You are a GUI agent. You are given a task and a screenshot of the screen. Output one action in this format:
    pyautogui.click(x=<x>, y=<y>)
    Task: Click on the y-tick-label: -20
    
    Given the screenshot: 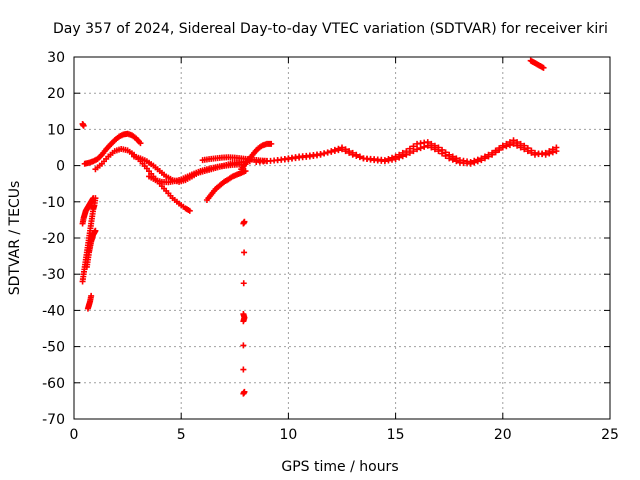 What is the action you would take?
    pyautogui.click(x=53, y=239)
    